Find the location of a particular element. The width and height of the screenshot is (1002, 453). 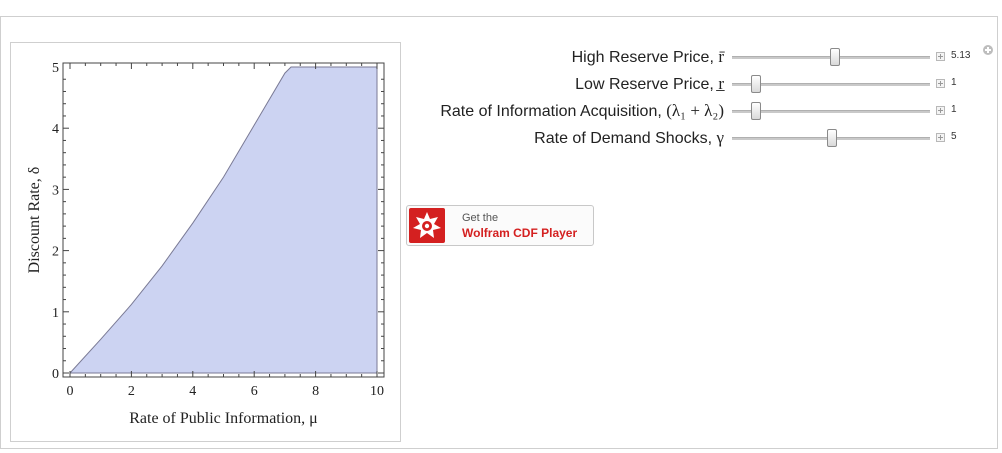

cdf-player-badge: Get the Wolfram CDF Player is located at coordinates (500, 225).